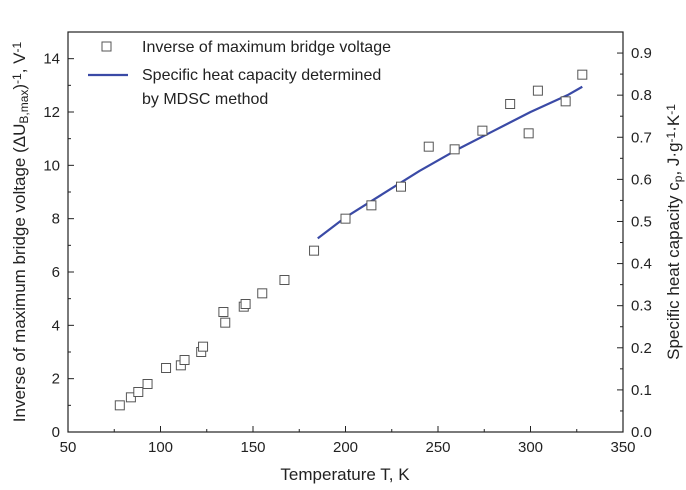  I want to click on x-tick-label: 50, so click(68, 447).